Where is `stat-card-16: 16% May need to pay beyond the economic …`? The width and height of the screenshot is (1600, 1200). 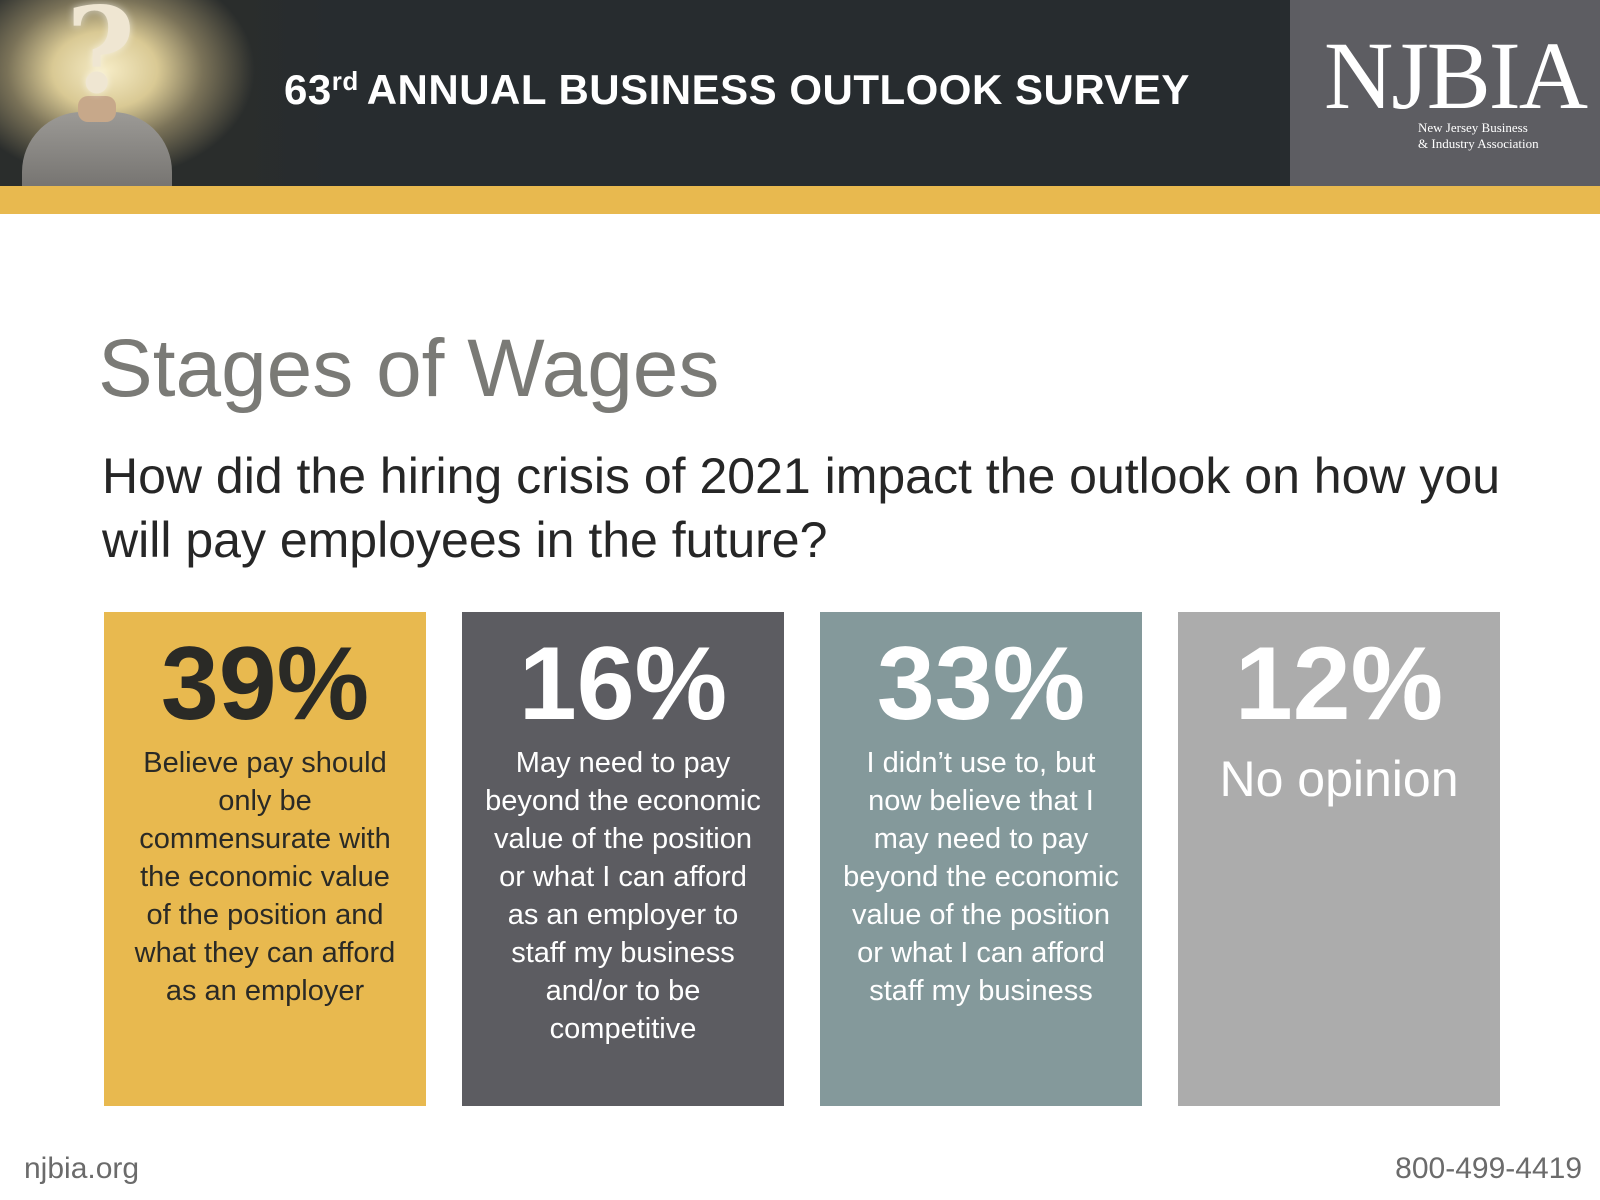
stat-card-16: 16% May need to pay beyond the economic … is located at coordinates (623, 859).